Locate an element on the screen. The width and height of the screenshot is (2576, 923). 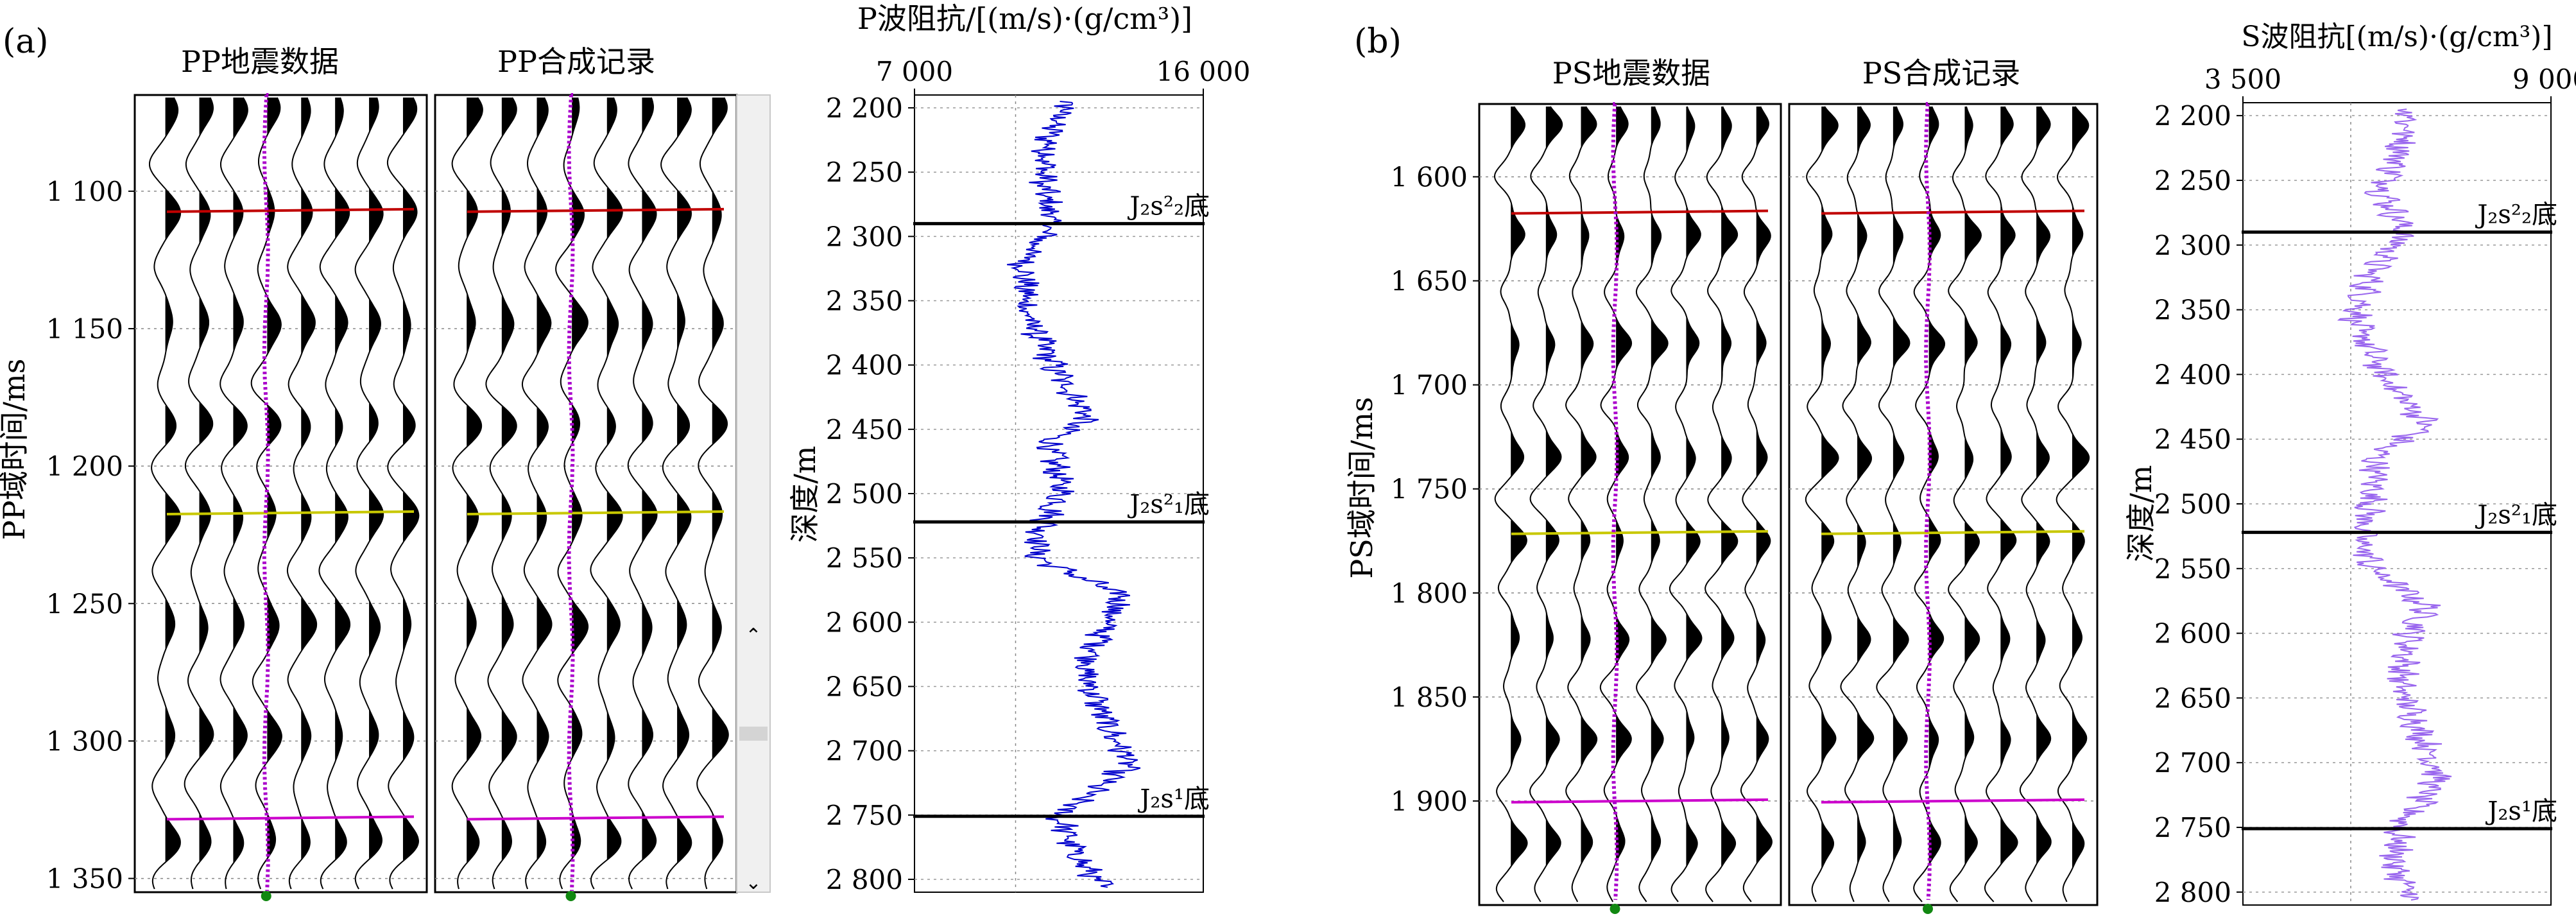
panel-a-seismic-frame is located at coordinates (280, 493).